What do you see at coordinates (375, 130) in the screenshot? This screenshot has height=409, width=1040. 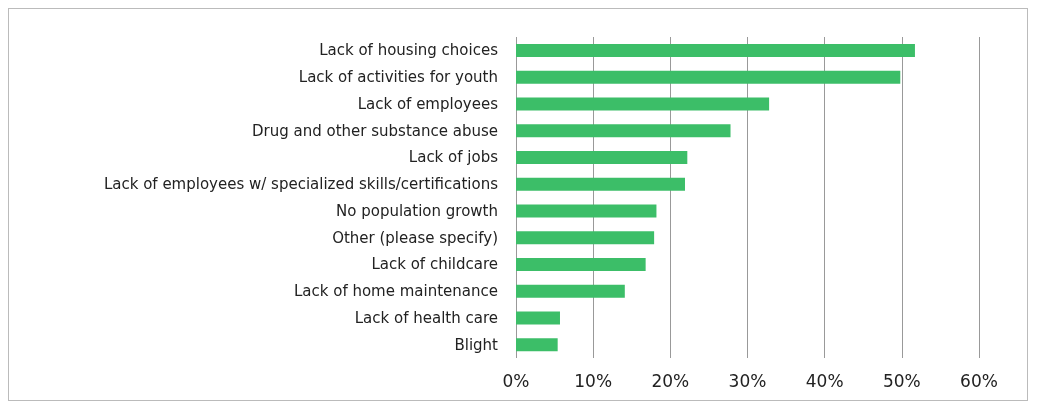 I see `y-tick-label: Drug and other substance abuse` at bounding box center [375, 130].